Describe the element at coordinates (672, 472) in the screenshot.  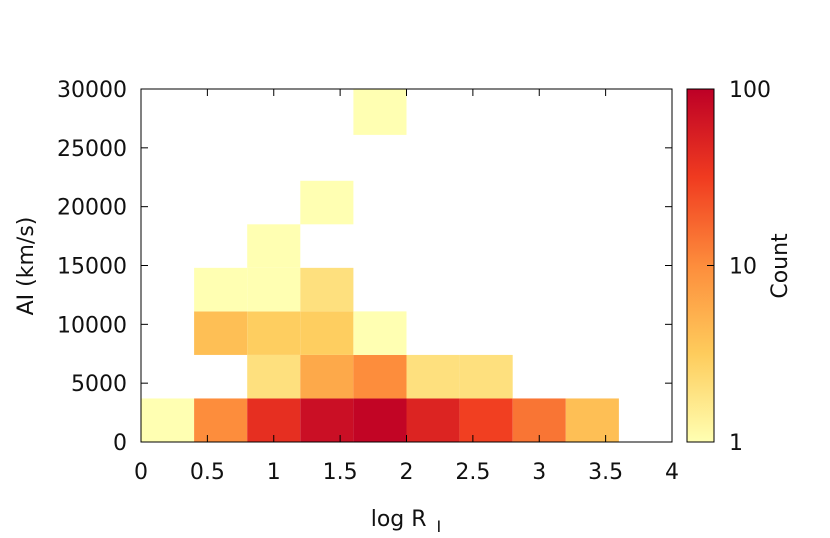
I see `x-tick-label: 4` at that location.